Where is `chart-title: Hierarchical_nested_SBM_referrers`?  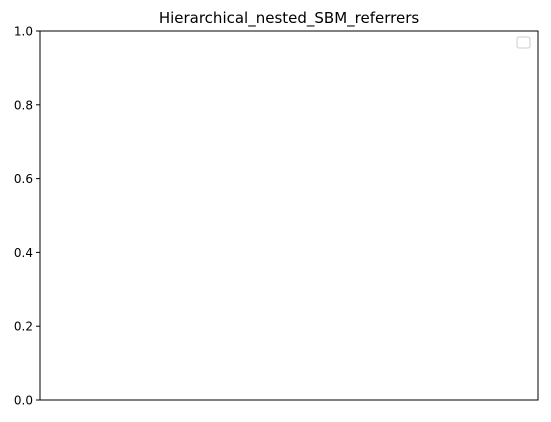 chart-title: Hierarchical_nested_SBM_referrers is located at coordinates (289, 18).